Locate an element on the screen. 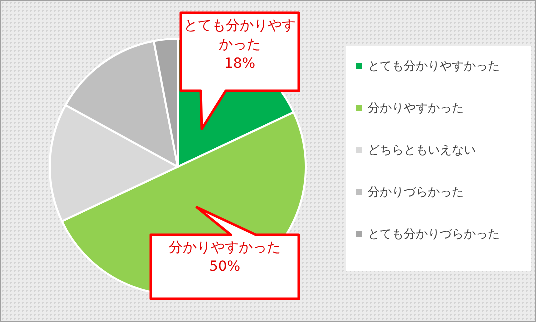 The height and width of the screenshot is (322, 536). slice-label: 分かりやすかった is located at coordinates (225, 248).